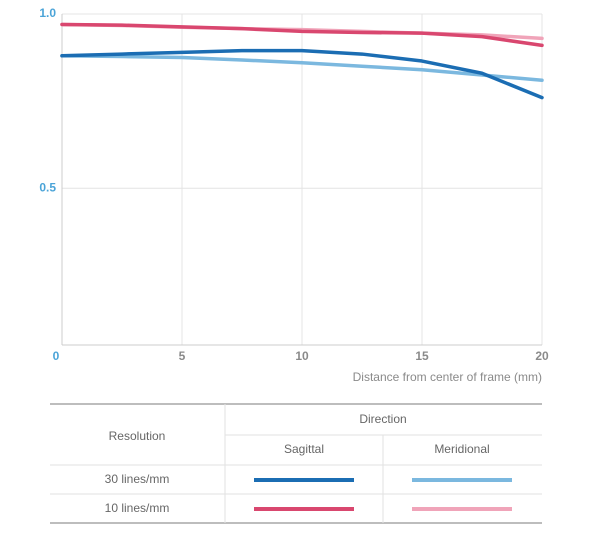  Describe the element at coordinates (182, 356) in the screenshot. I see `x-tick-label: 5` at that location.